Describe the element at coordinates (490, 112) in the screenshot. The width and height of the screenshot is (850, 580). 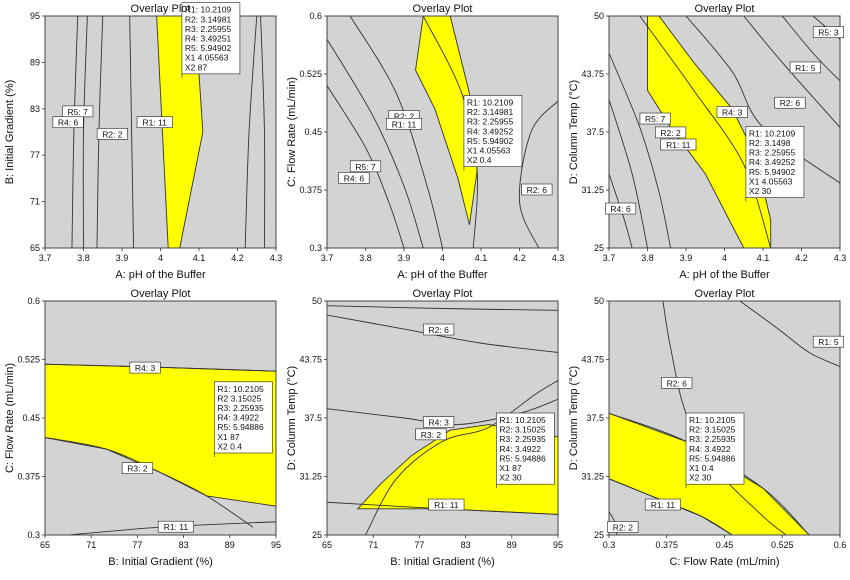
I see `flag-line-text: R2: 3.14981` at that location.